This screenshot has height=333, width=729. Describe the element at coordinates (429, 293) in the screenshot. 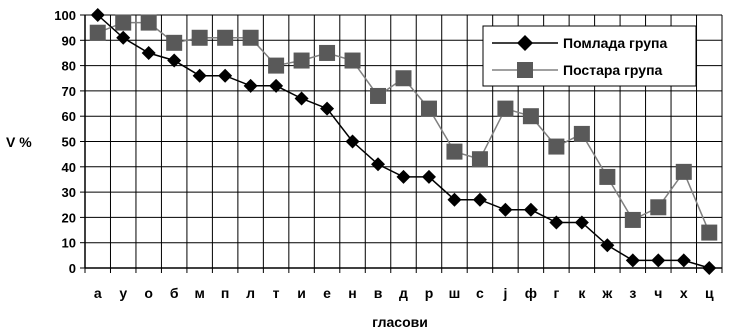

I see `x-tick-label: р` at that location.